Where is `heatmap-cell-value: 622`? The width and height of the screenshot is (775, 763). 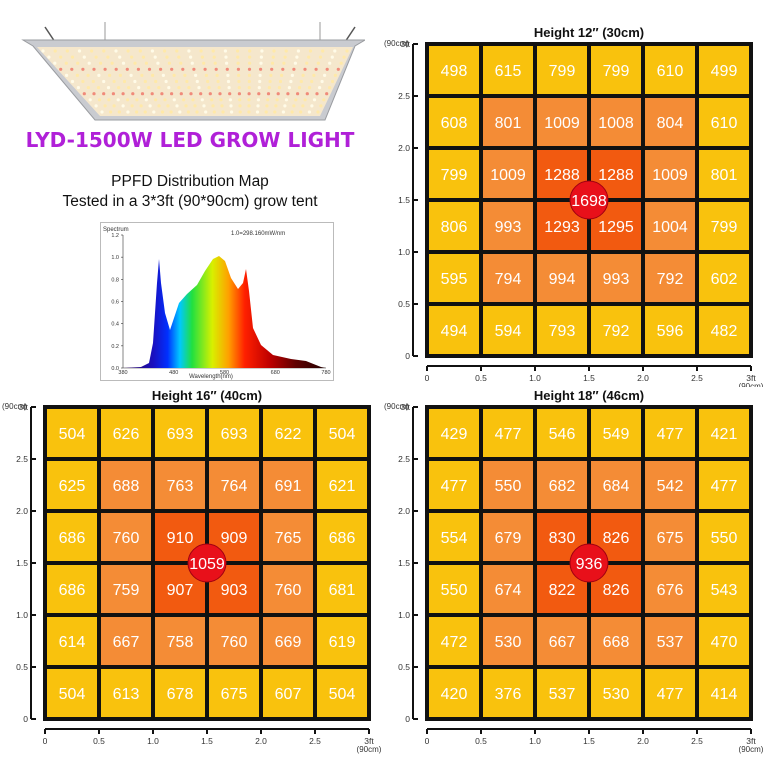 heatmap-cell-value: 622 is located at coordinates (288, 434).